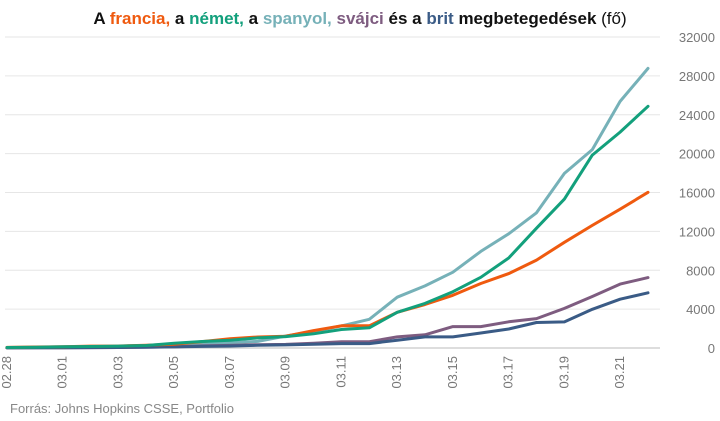 This screenshot has width=720, height=421. I want to click on y-tick-label: 24000, so click(697, 115).